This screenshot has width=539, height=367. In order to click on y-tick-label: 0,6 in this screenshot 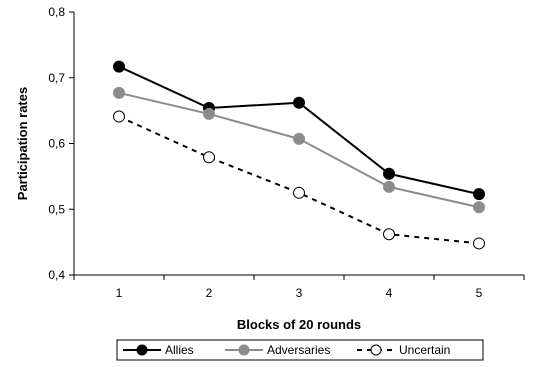, I will do `click(56, 144)`.